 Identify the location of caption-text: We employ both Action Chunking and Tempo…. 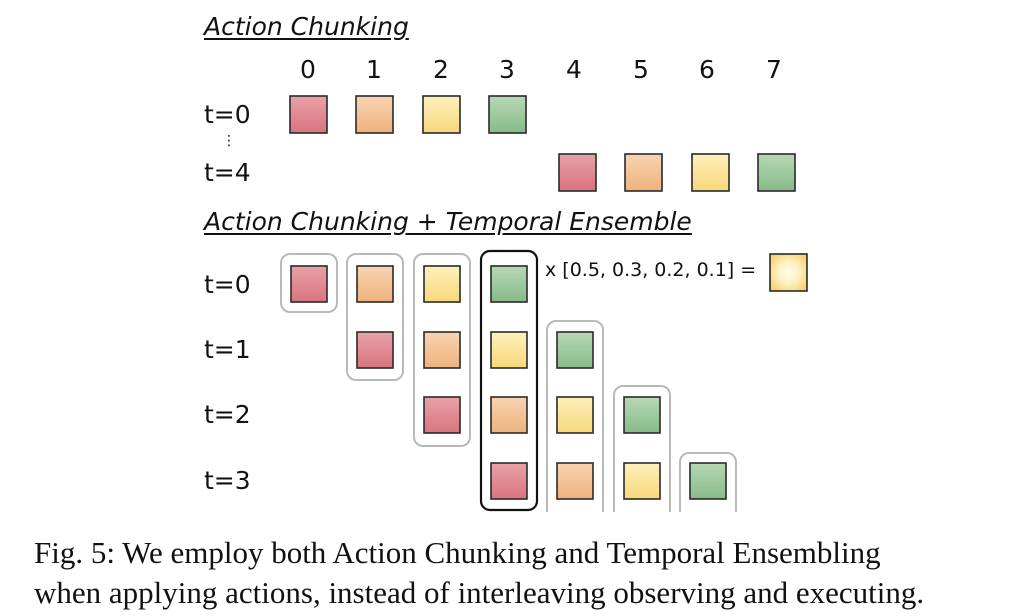
(501, 552).